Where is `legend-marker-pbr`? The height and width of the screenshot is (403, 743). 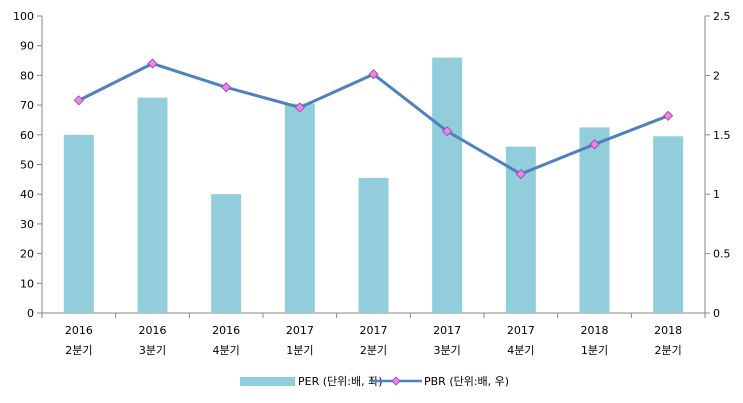
legend-marker-pbr is located at coordinates (396, 381).